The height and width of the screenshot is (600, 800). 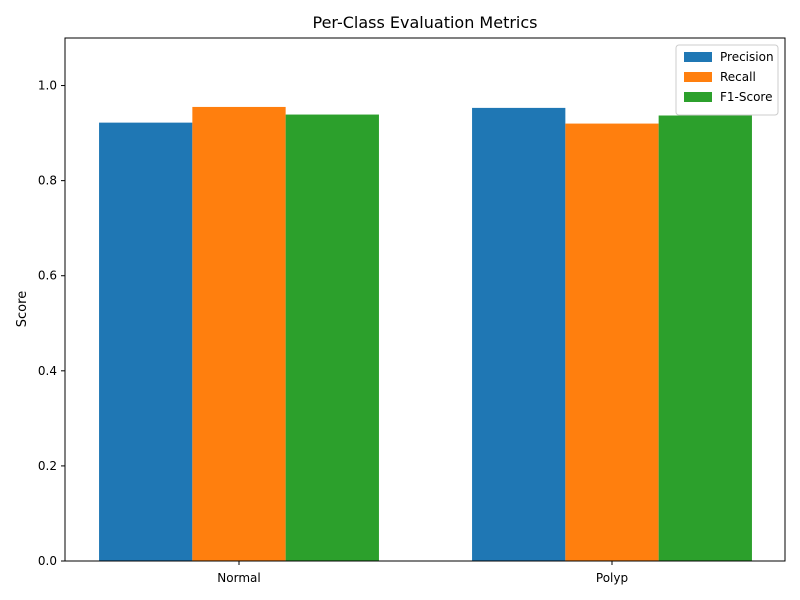 I want to click on legend-swatch-f1-score, so click(x=698, y=97).